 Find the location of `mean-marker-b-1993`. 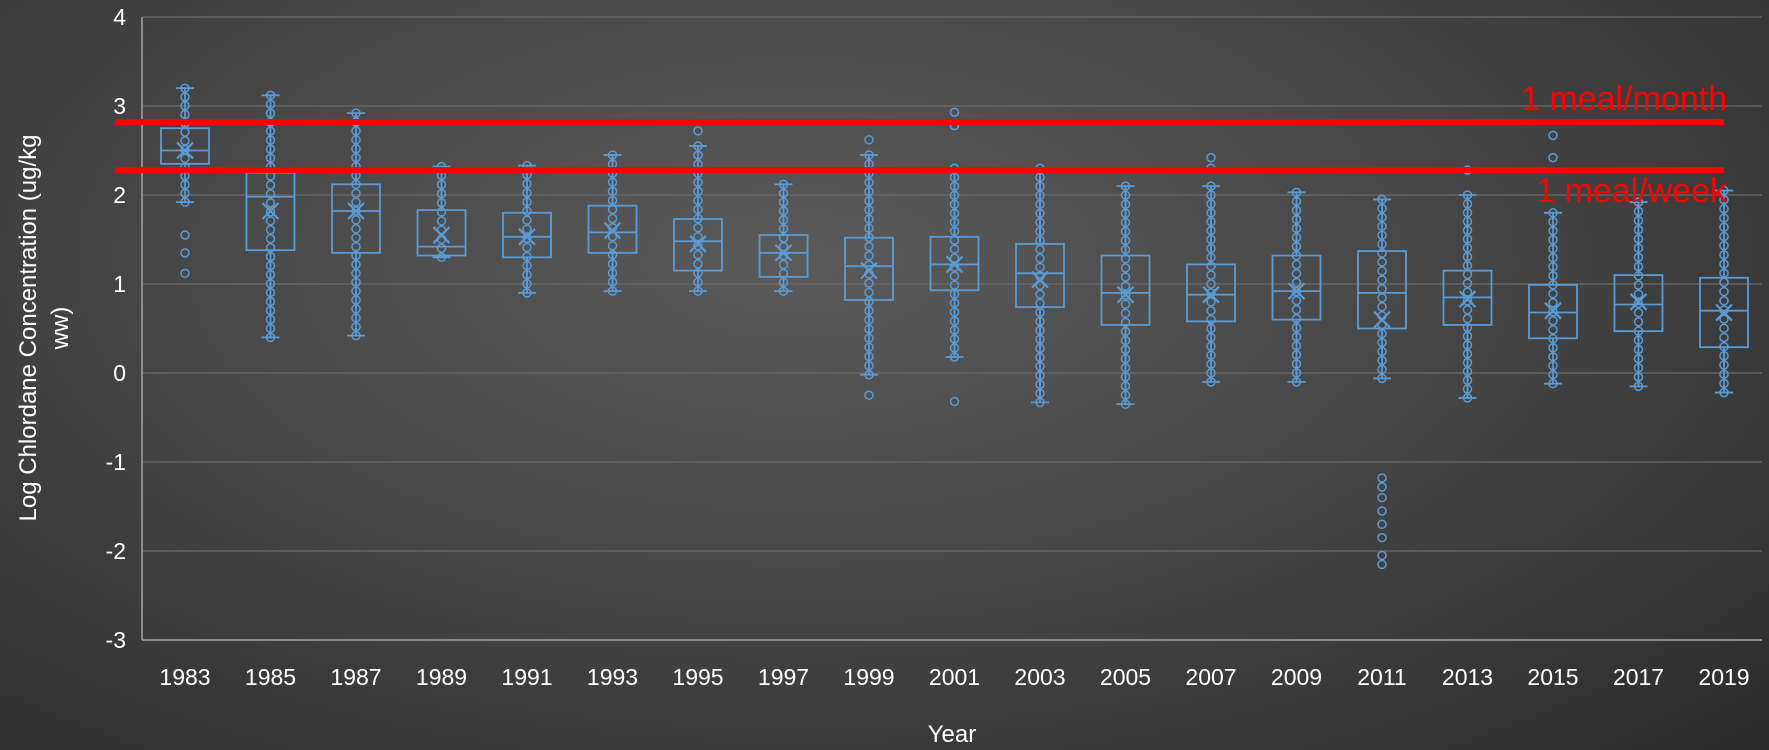

mean-marker-b-1993 is located at coordinates (612, 230).